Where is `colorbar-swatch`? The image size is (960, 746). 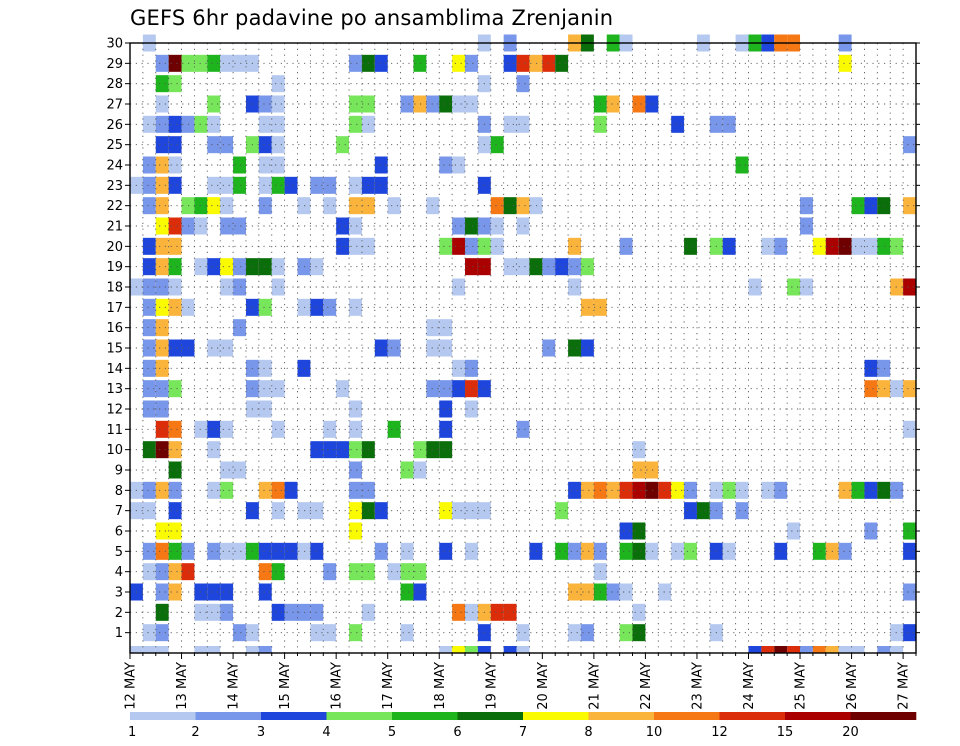
colorbar-swatch is located at coordinates (228, 716).